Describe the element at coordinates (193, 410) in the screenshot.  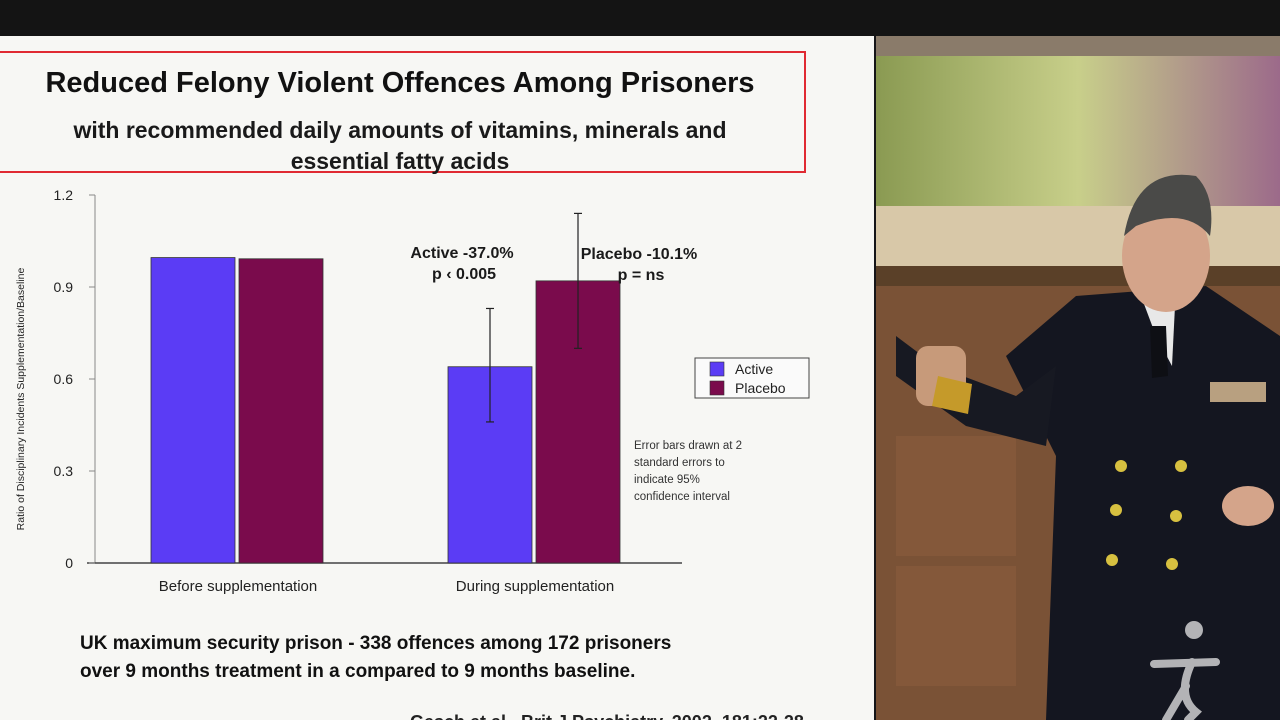
I see `bar-active-before` at that location.